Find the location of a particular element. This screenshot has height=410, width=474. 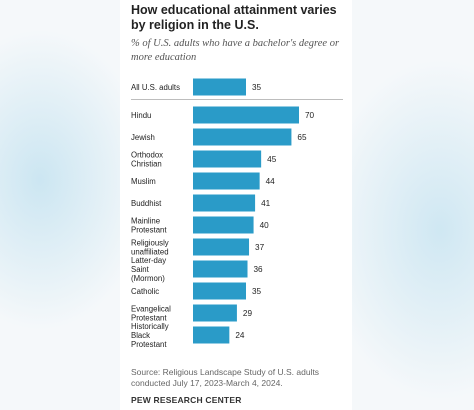

category-label: Religiously unaffiliated is located at coordinates (150, 248).